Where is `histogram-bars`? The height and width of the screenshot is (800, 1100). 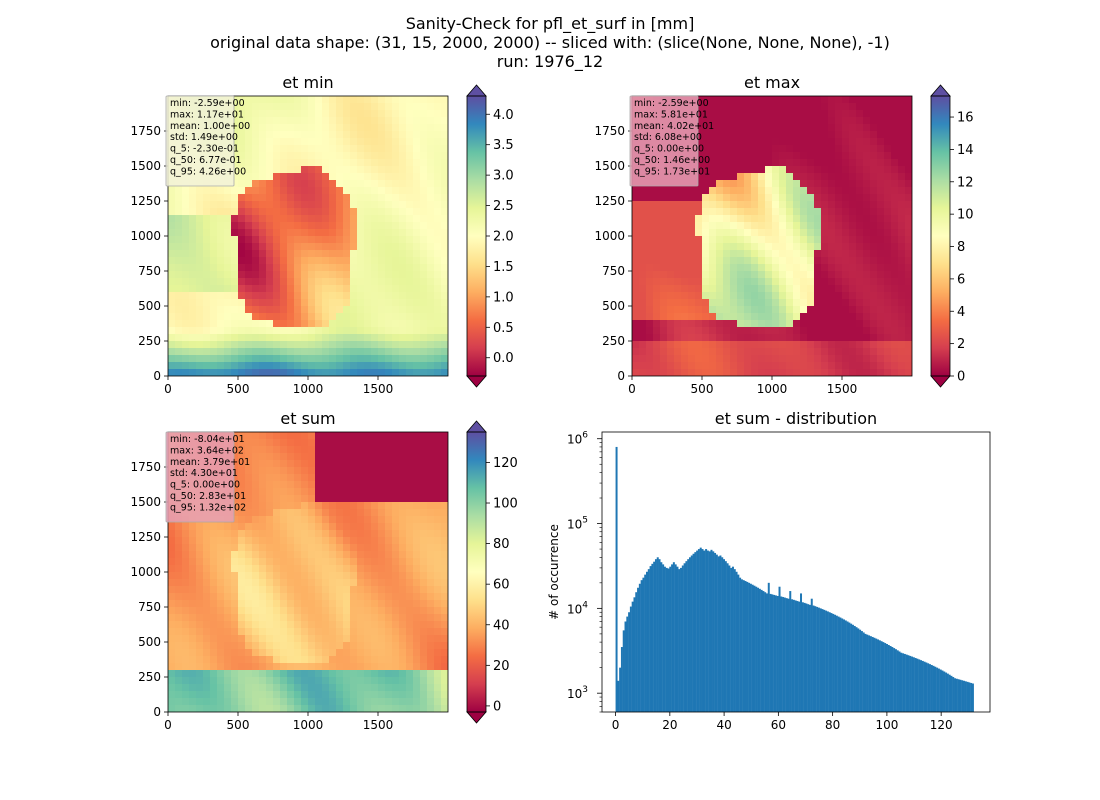 histogram-bars is located at coordinates (794, 579).